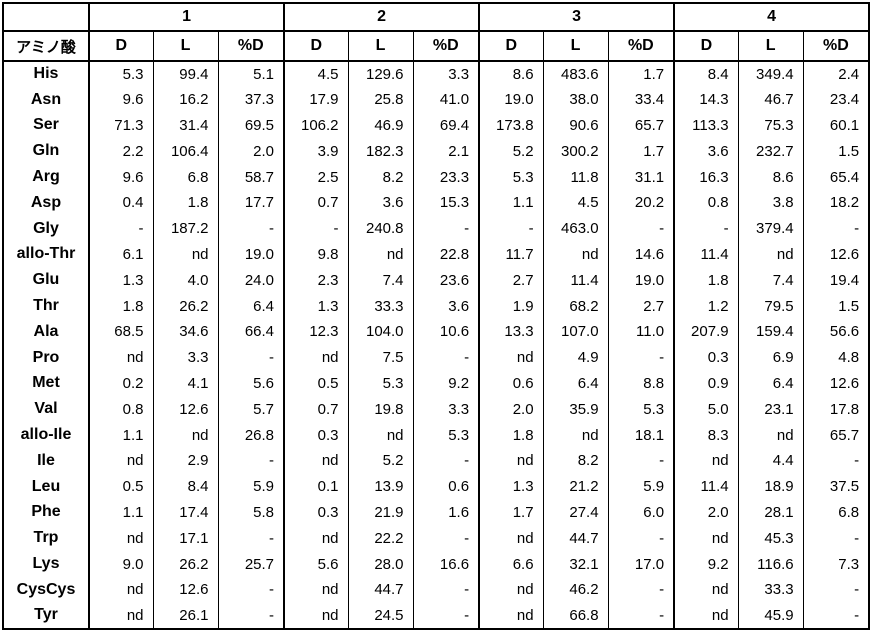 The height and width of the screenshot is (633, 870). Describe the element at coordinates (844, 254) in the screenshot. I see `value-cell: 12.6` at that location.